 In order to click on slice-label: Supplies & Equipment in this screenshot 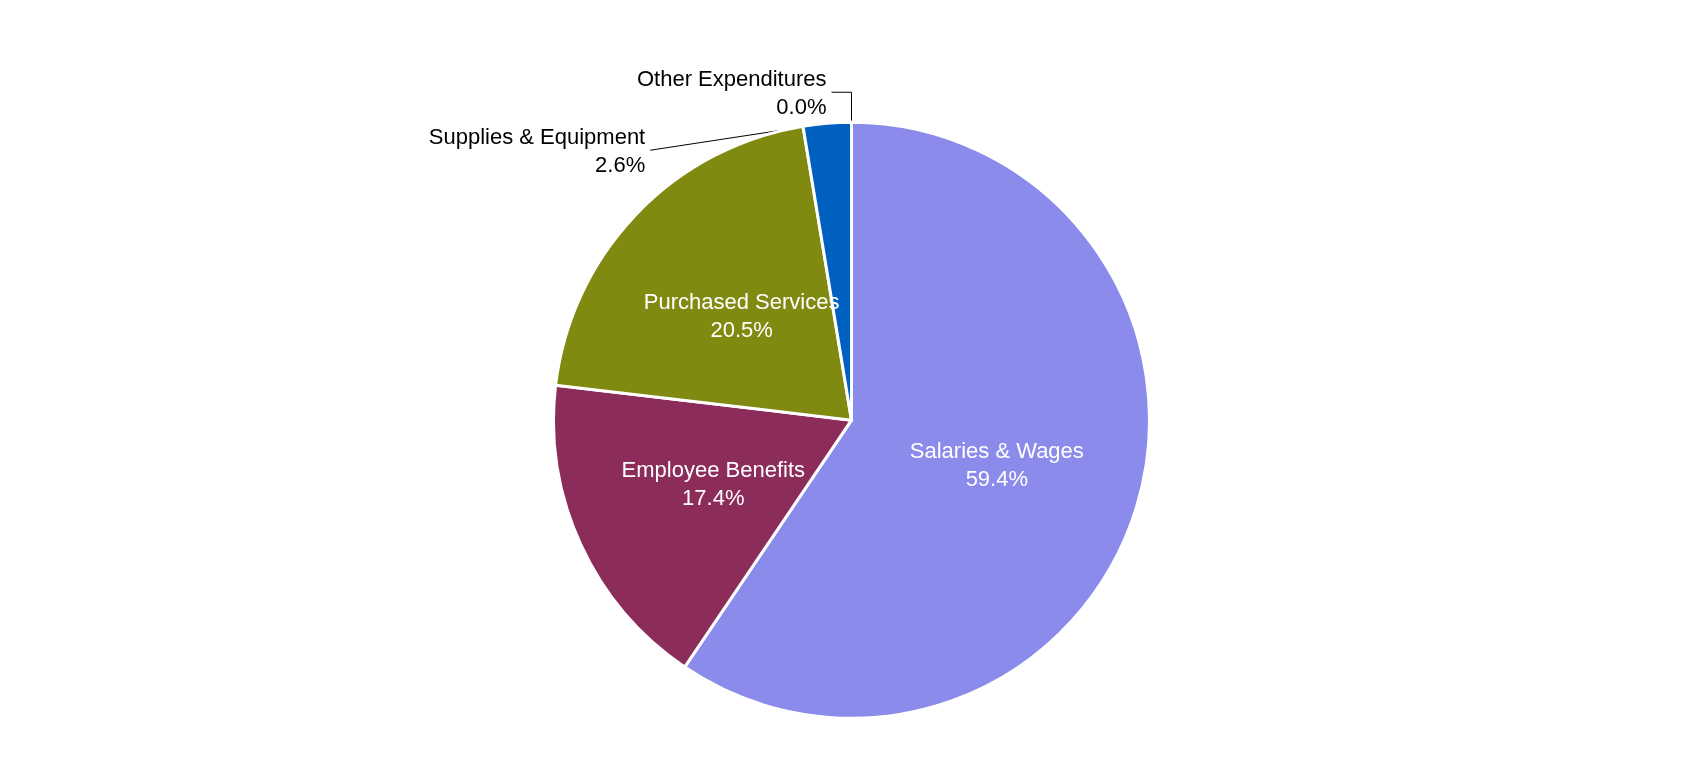, I will do `click(537, 136)`.